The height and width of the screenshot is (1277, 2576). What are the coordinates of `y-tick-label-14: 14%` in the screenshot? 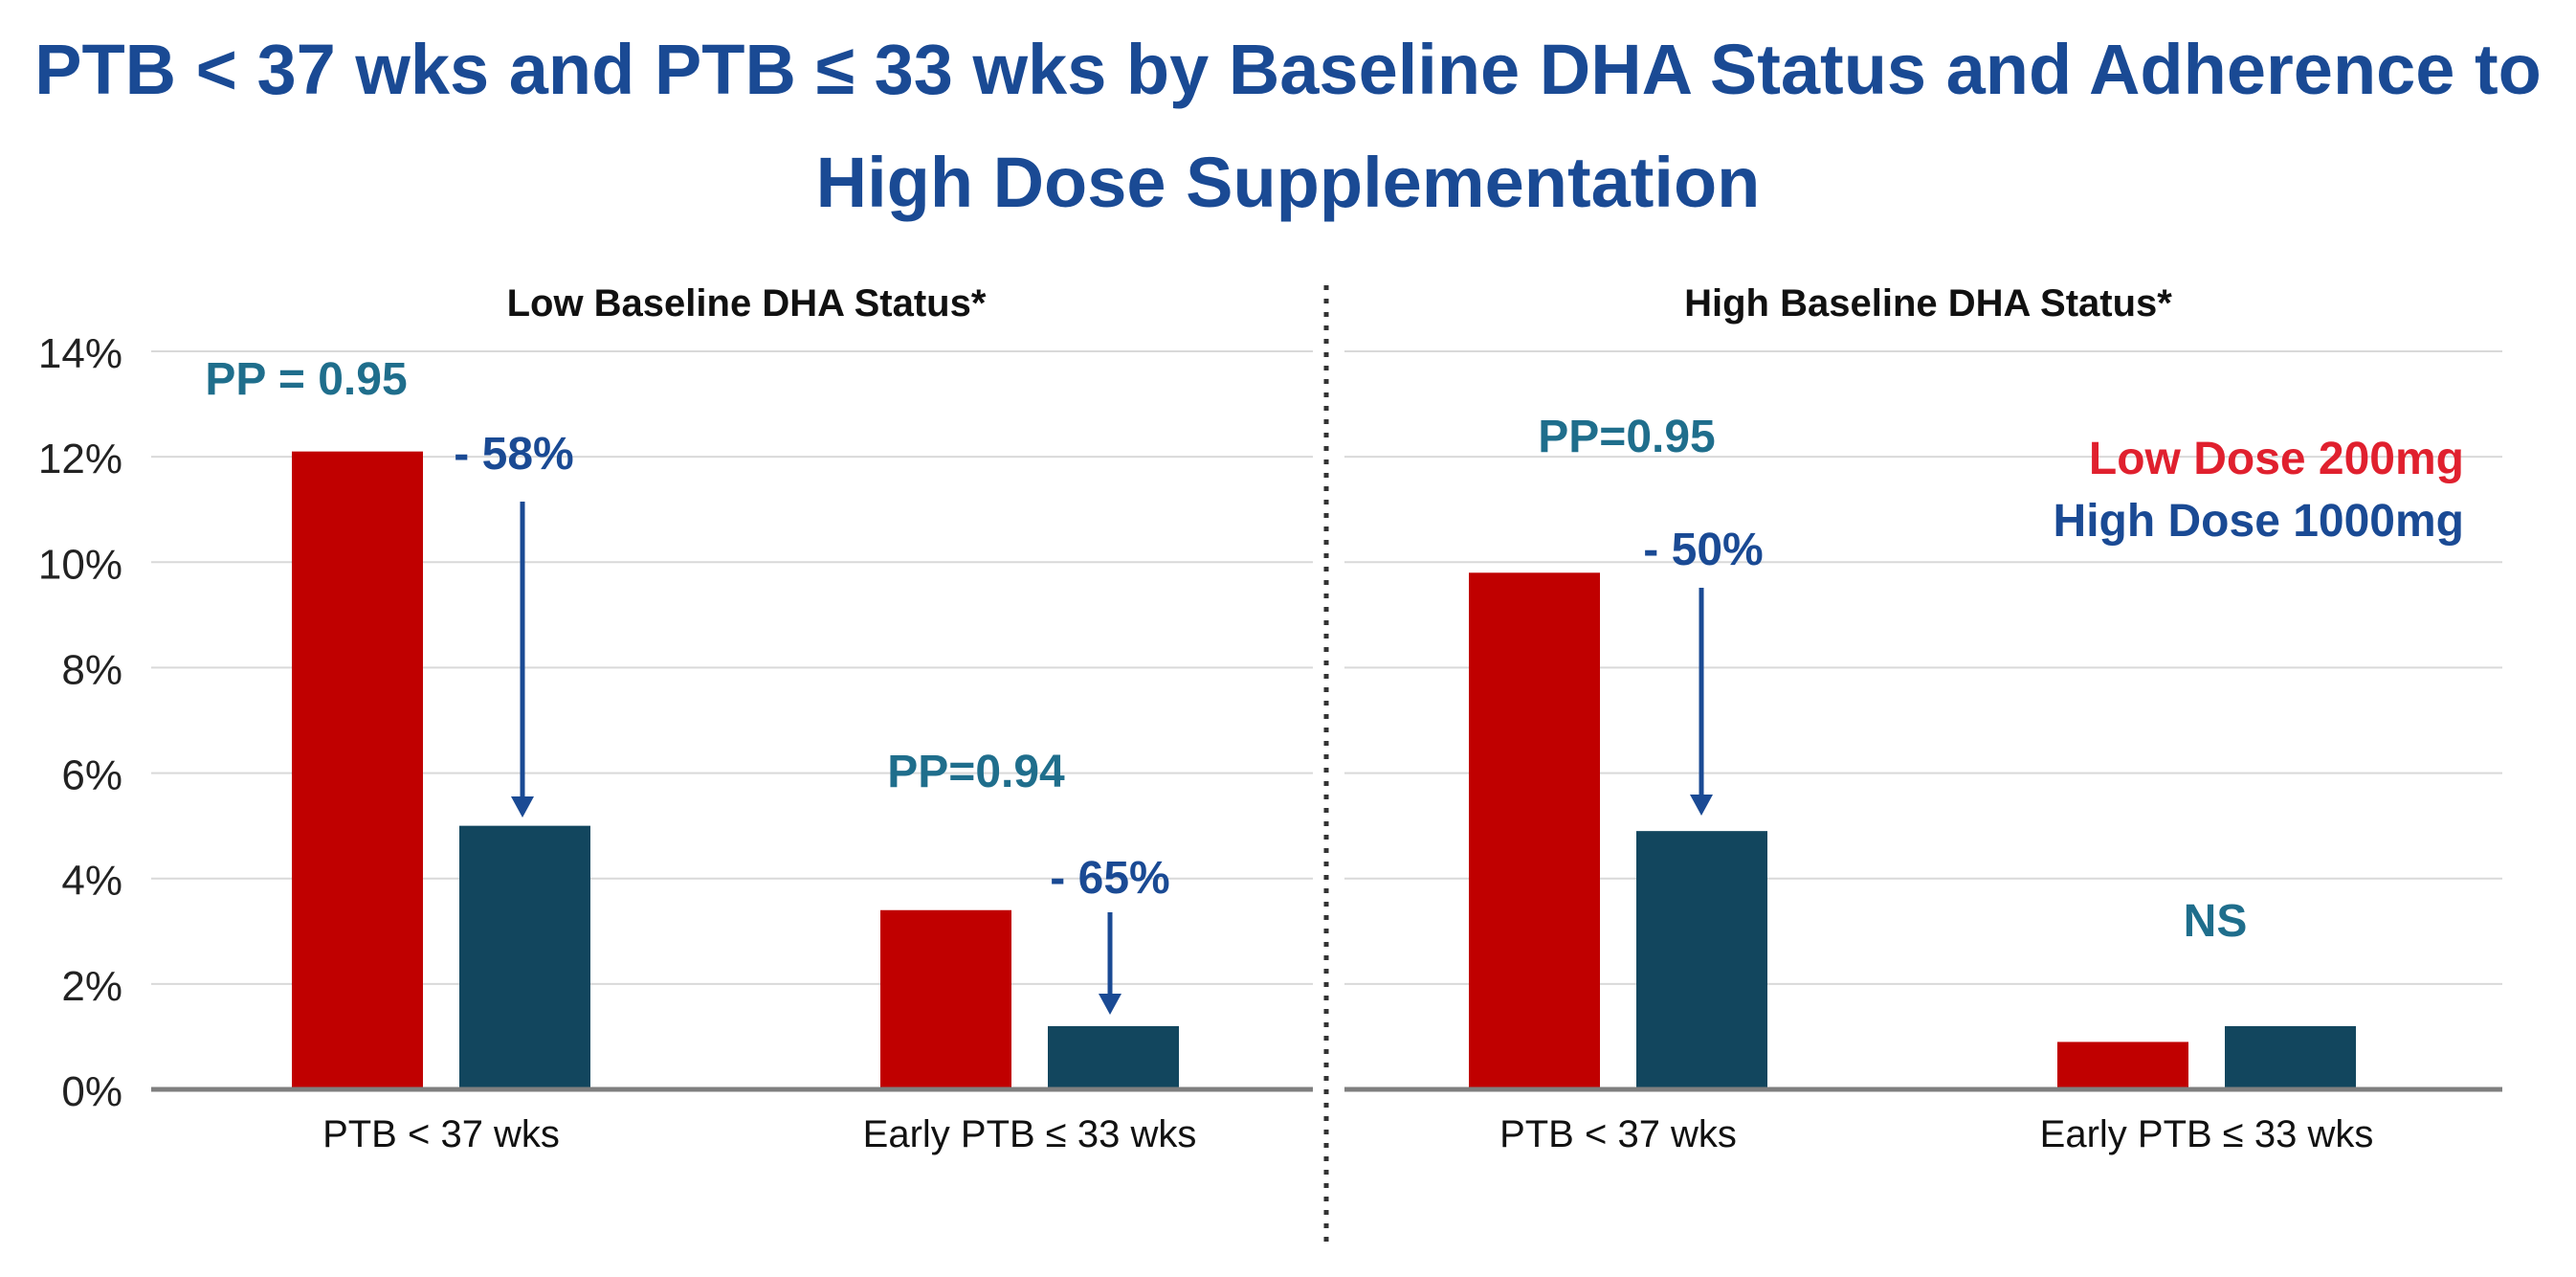 It's located at (80, 353).